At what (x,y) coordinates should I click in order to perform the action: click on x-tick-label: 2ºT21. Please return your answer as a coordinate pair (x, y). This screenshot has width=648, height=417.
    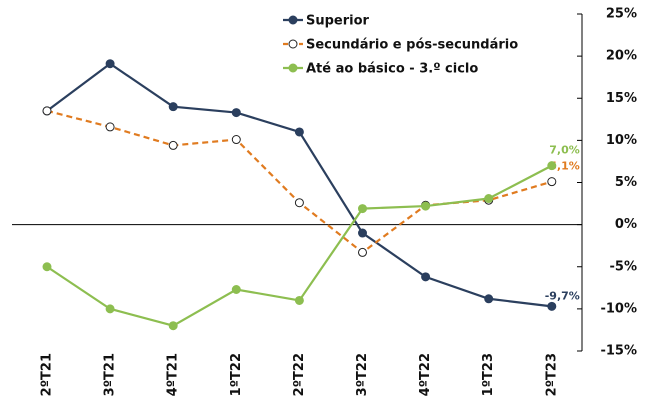
    Looking at the image, I should click on (47, 374).